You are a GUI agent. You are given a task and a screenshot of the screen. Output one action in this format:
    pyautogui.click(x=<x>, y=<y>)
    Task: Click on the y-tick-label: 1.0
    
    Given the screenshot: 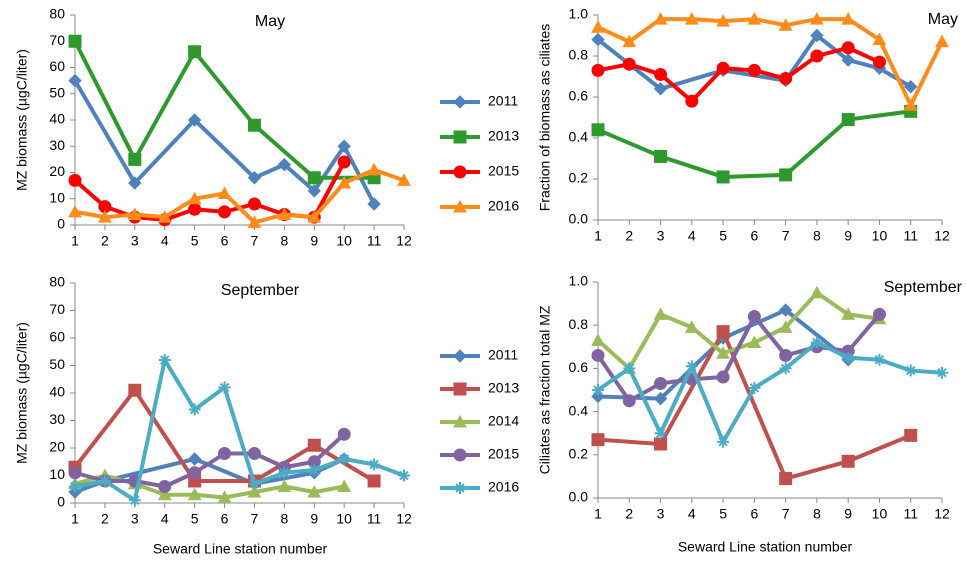 What is the action you would take?
    pyautogui.click(x=579, y=281)
    